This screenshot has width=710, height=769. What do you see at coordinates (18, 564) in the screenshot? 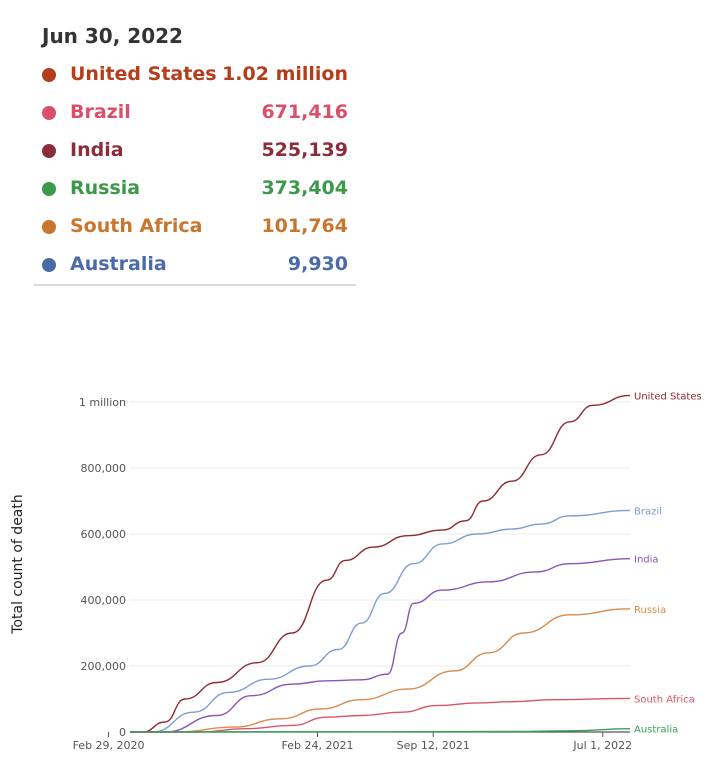
I see `y-axis-label: Total count of death` at bounding box center [18, 564].